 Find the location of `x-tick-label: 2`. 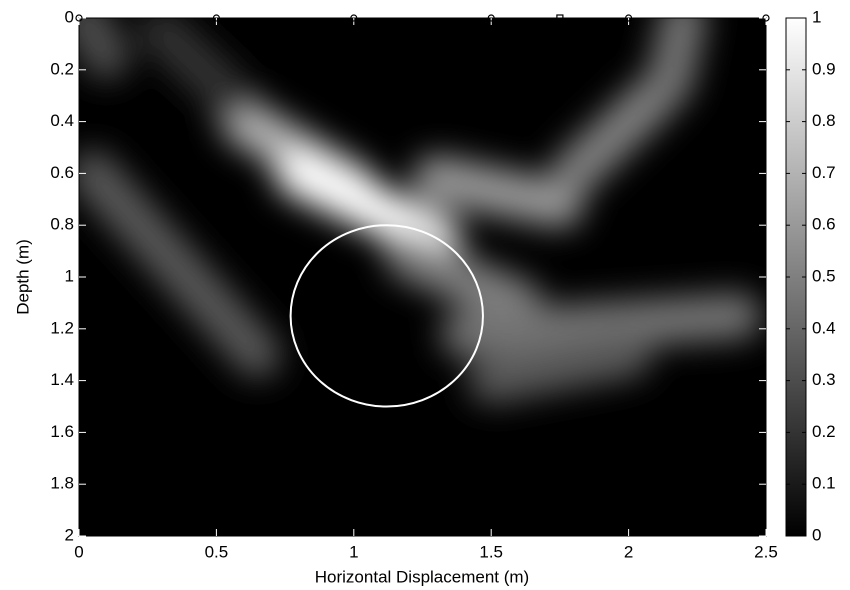

x-tick-label: 2 is located at coordinates (628, 551).